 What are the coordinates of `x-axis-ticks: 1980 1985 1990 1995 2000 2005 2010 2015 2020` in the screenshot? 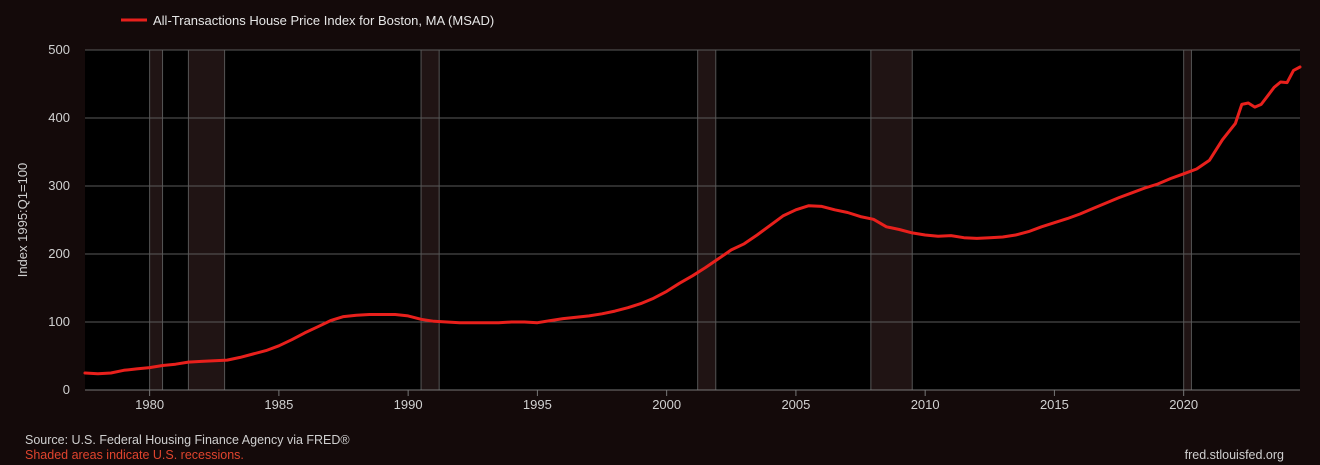 It's located at (692, 400).